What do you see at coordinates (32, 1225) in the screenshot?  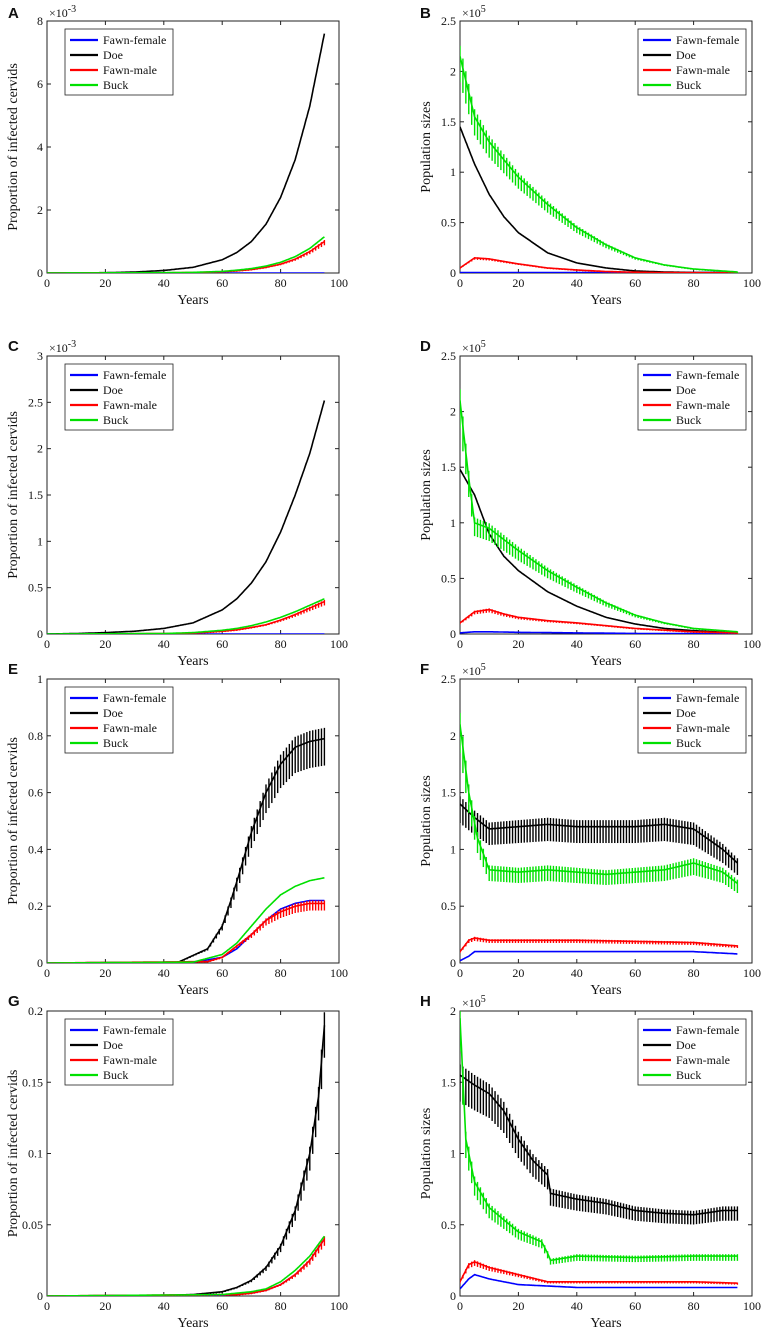 I see `y-tick-label: 0.05` at bounding box center [32, 1225].